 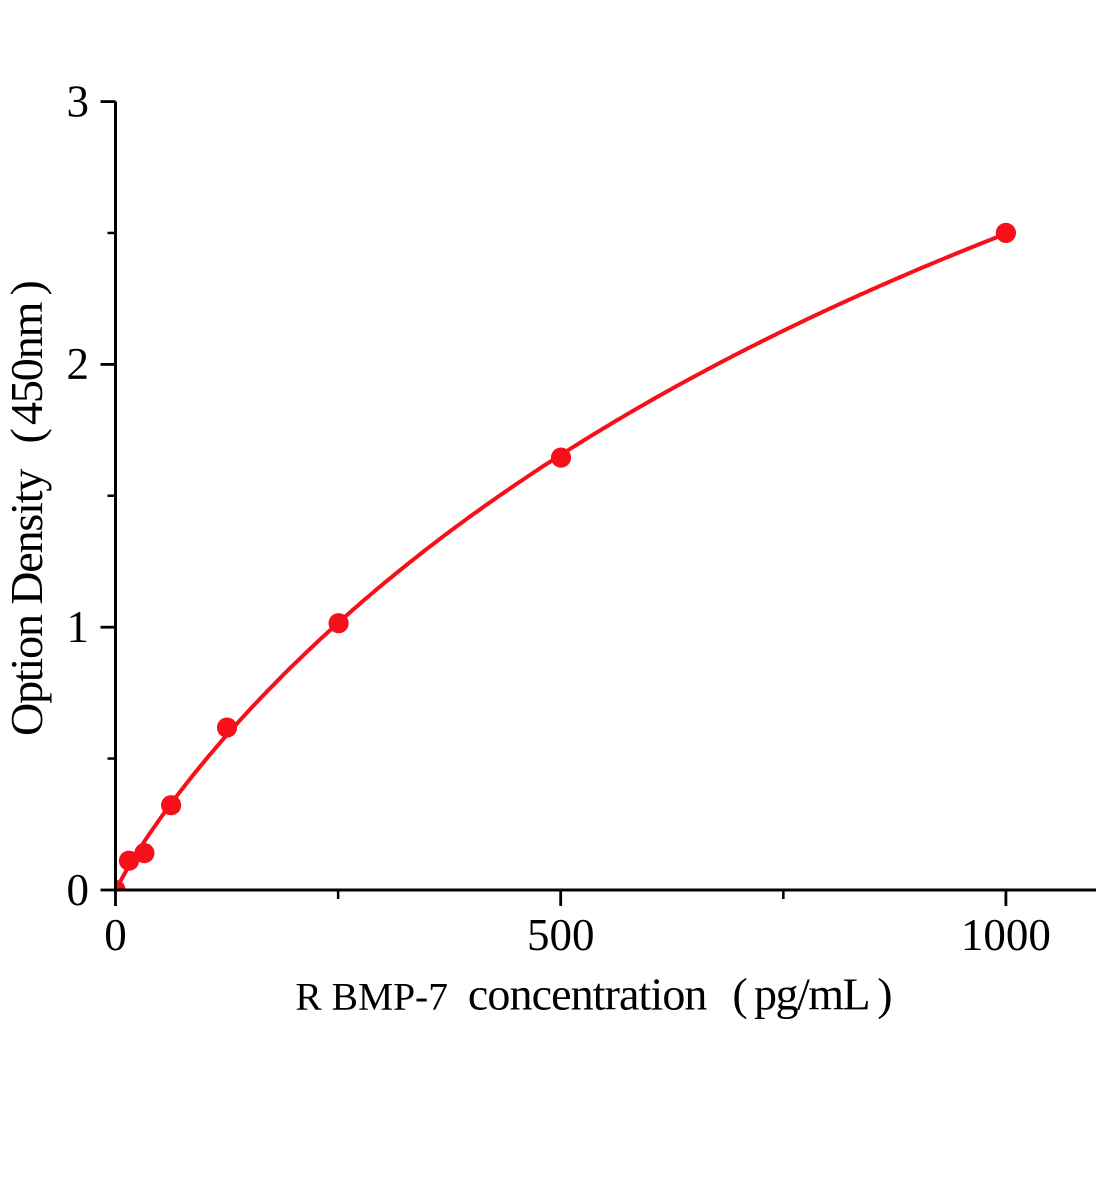 What do you see at coordinates (561, 935) in the screenshot?
I see `svg-text: 500` at bounding box center [561, 935].